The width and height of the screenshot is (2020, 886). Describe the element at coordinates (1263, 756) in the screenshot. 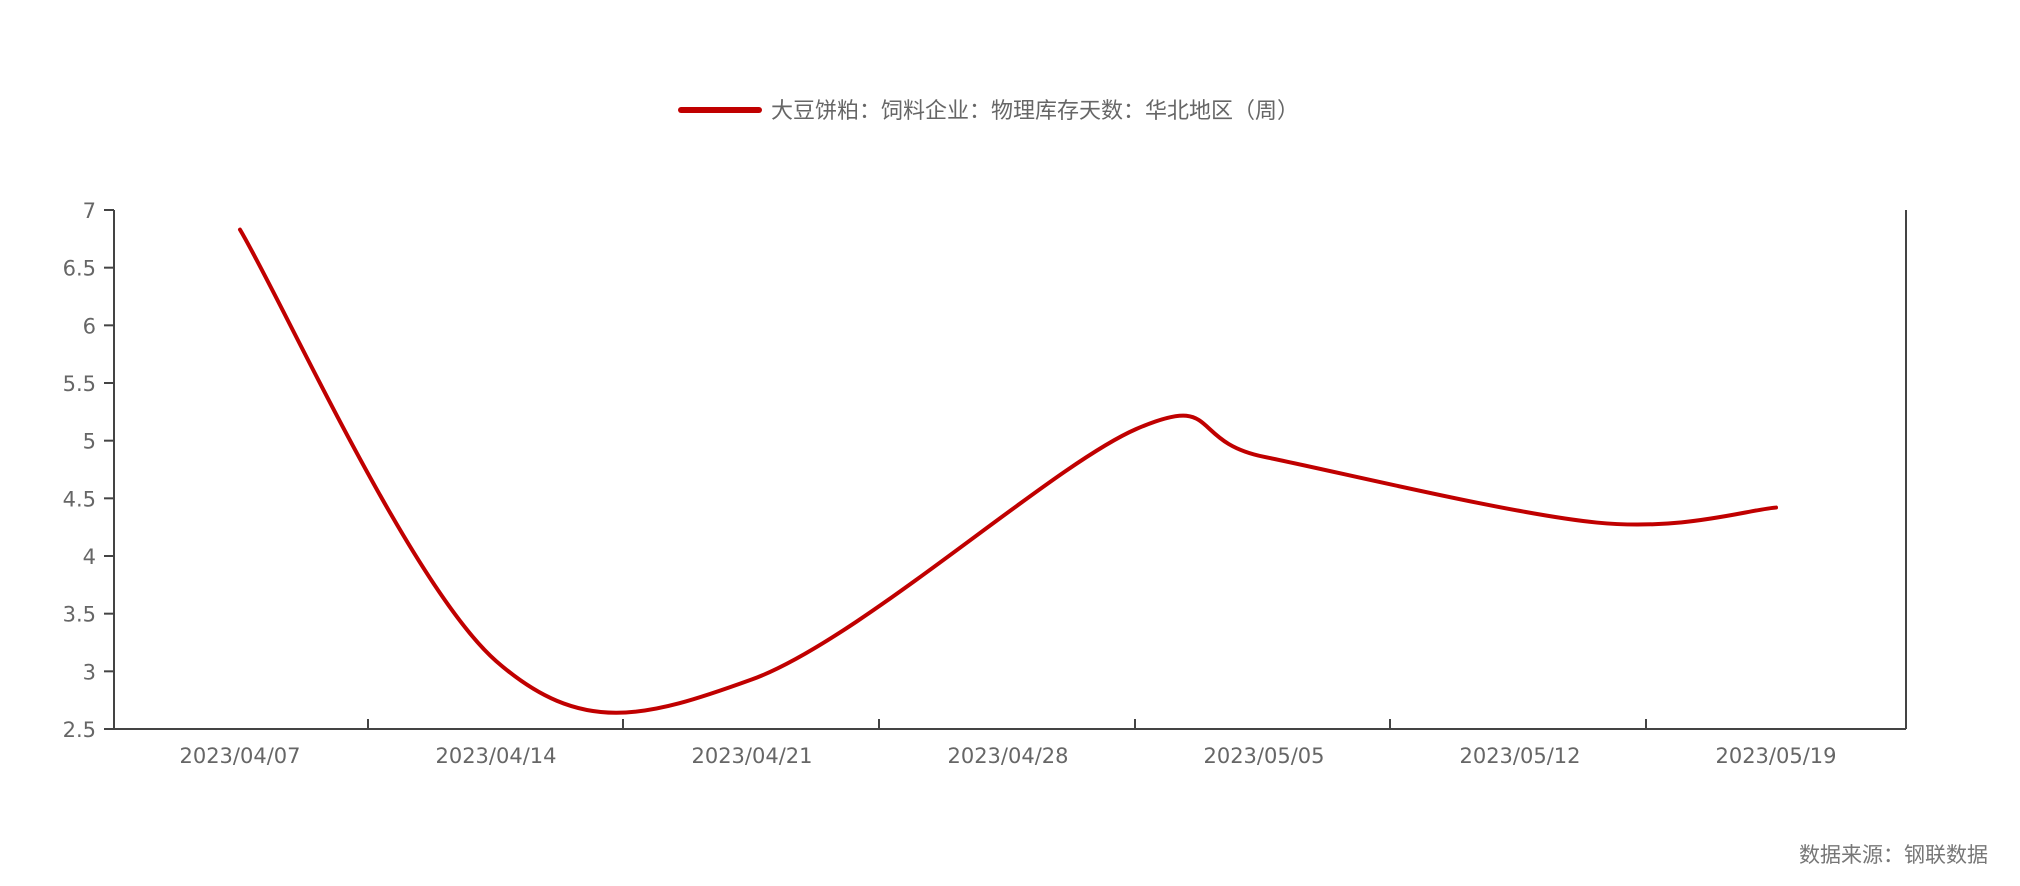

I see `x-tick-label: 2023/05/05` at that location.